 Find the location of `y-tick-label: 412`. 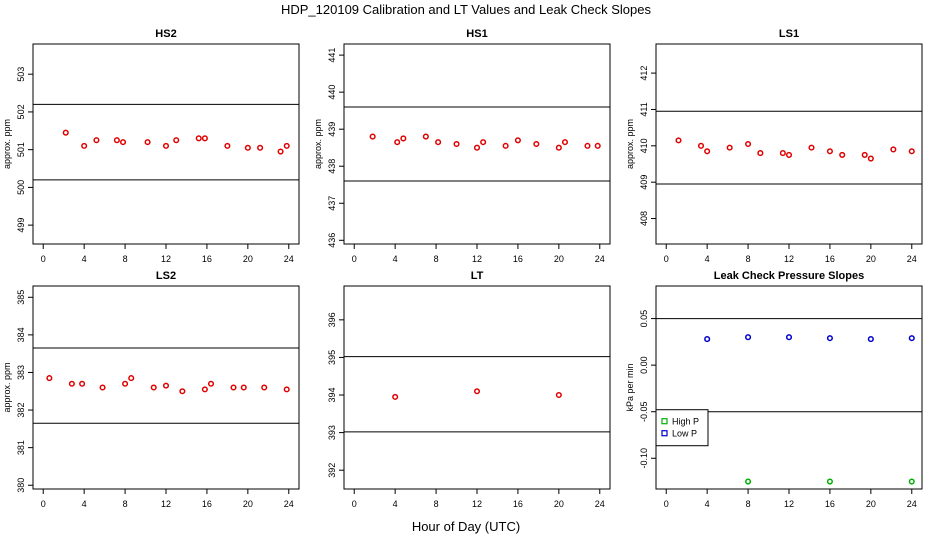

y-tick-label: 412 is located at coordinates (644, 73).